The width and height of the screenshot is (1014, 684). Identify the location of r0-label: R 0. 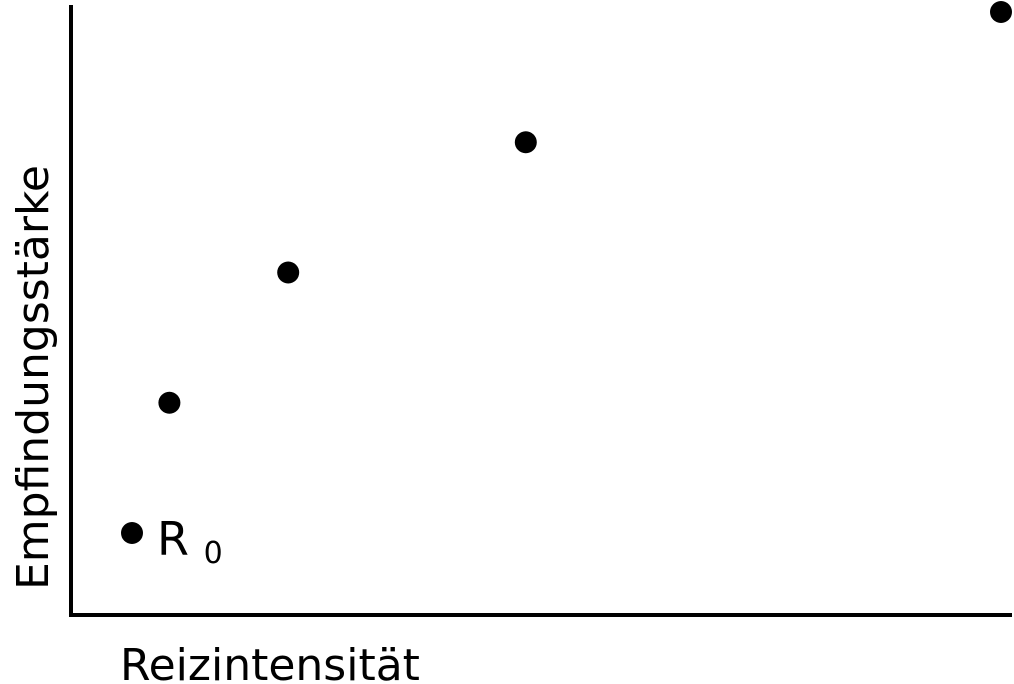
(190, 541).